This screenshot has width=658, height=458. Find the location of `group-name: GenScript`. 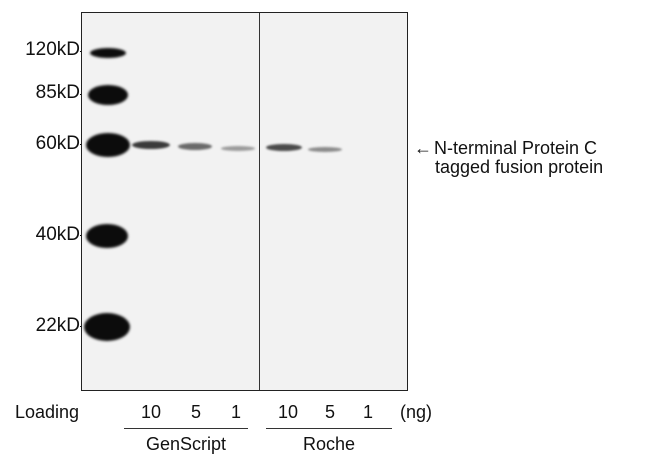

group-name: GenScript is located at coordinates (186, 444).